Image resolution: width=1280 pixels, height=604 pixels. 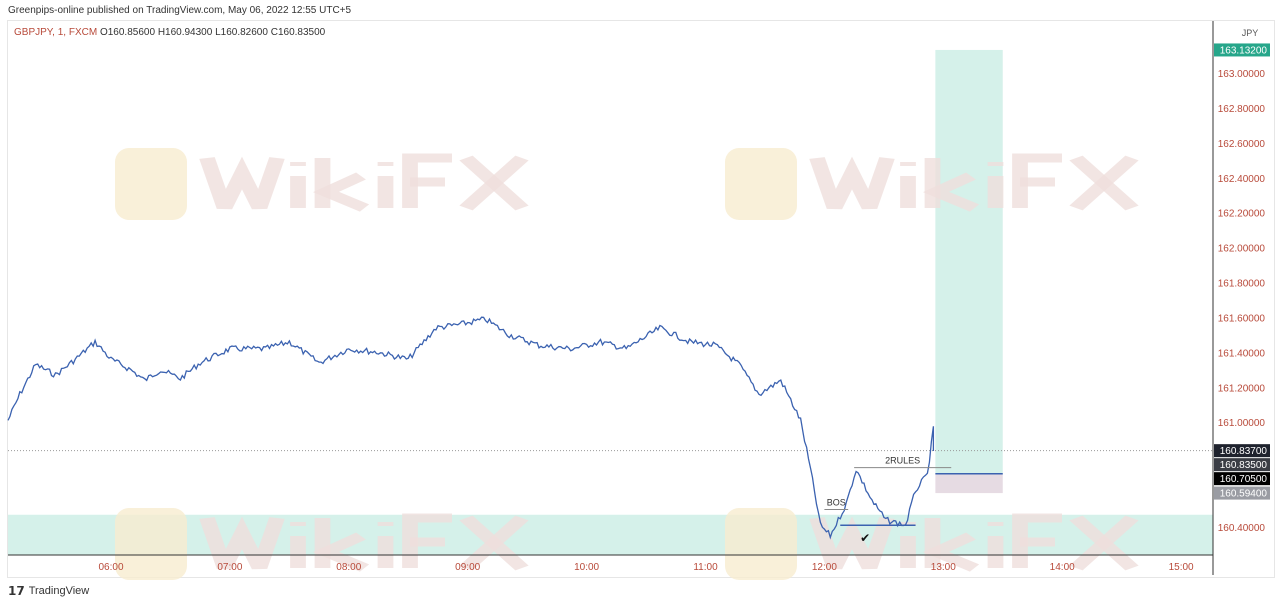 I want to click on low-value: L160.82600, so click(x=241, y=32).